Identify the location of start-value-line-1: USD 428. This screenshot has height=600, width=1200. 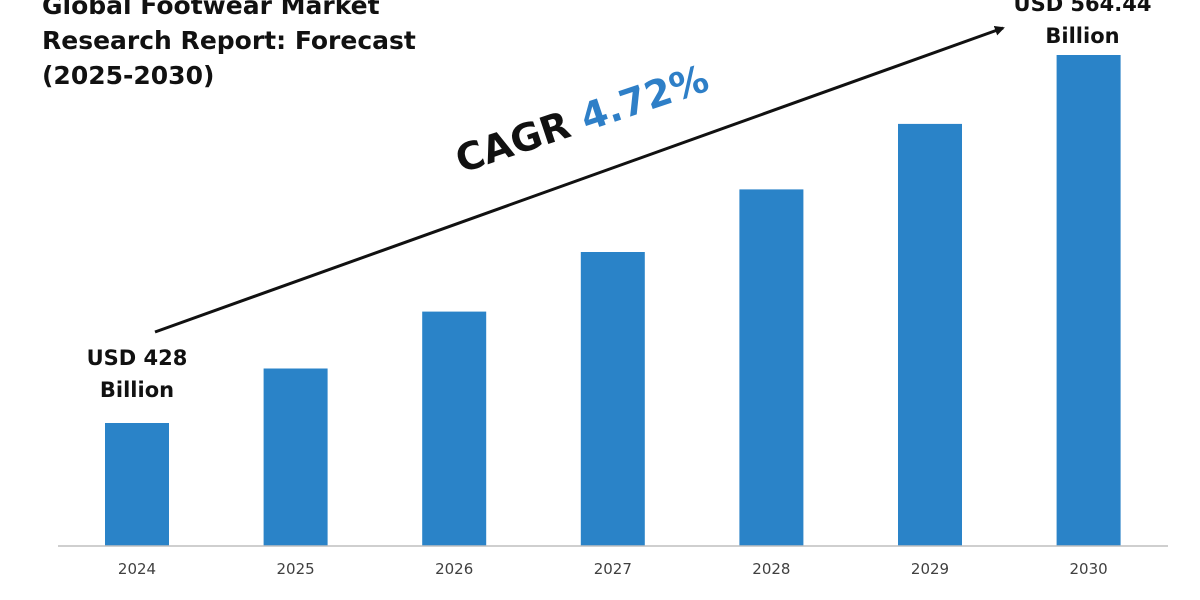
(137, 358).